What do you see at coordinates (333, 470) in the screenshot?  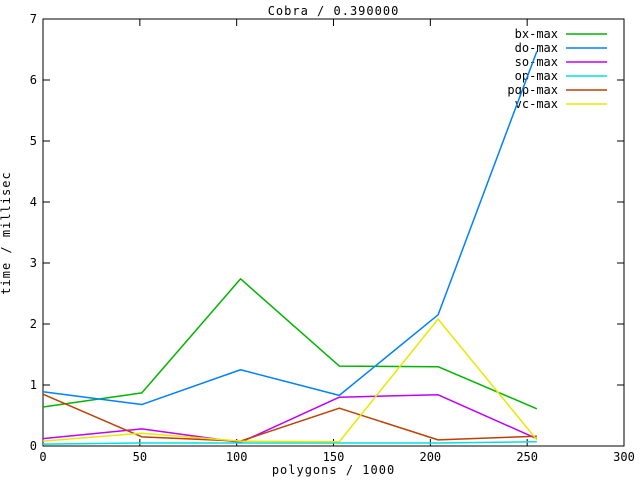 I see `x-axis-label: polygons / 1000` at bounding box center [333, 470].